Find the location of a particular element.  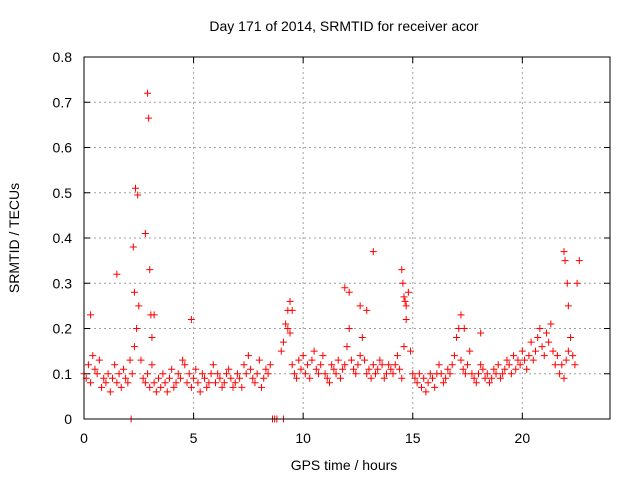

y-tick-label: 0.5 is located at coordinates (63, 193).